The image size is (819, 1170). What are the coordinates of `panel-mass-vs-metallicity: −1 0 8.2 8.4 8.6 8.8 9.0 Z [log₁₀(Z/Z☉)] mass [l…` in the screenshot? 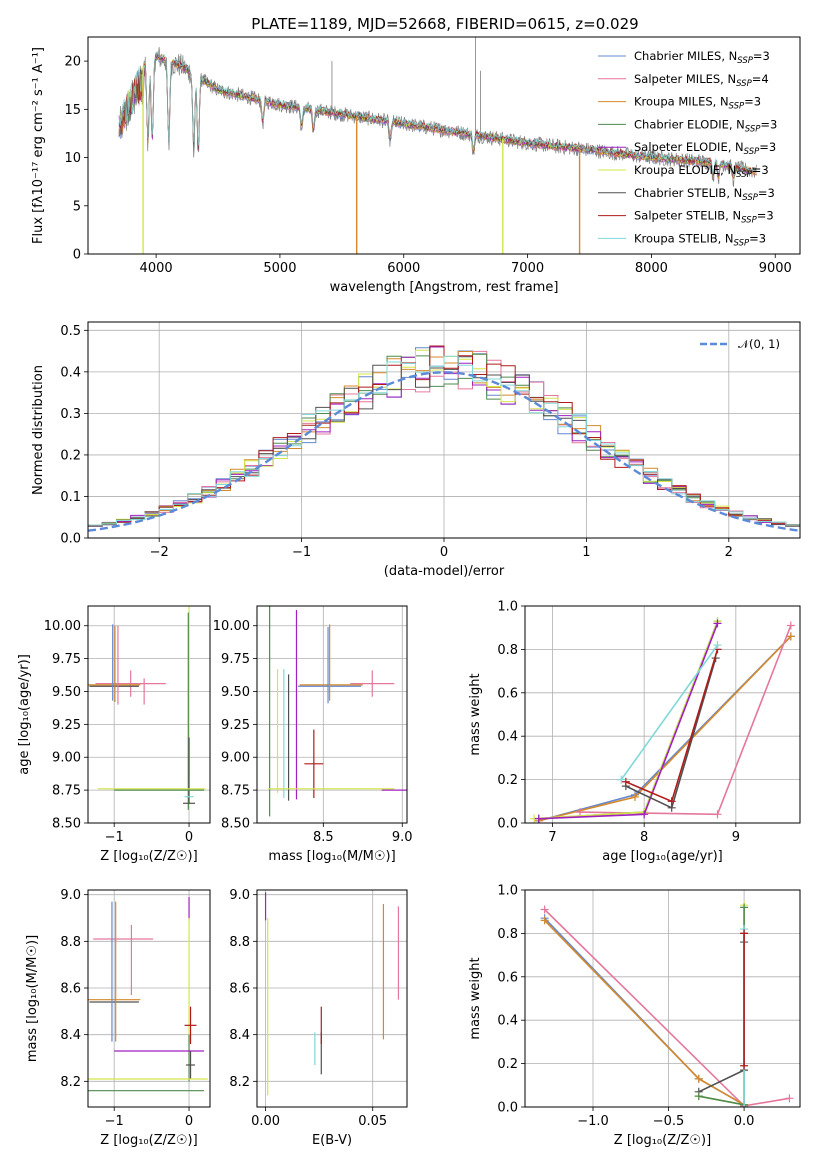 It's located at (118, 1018).